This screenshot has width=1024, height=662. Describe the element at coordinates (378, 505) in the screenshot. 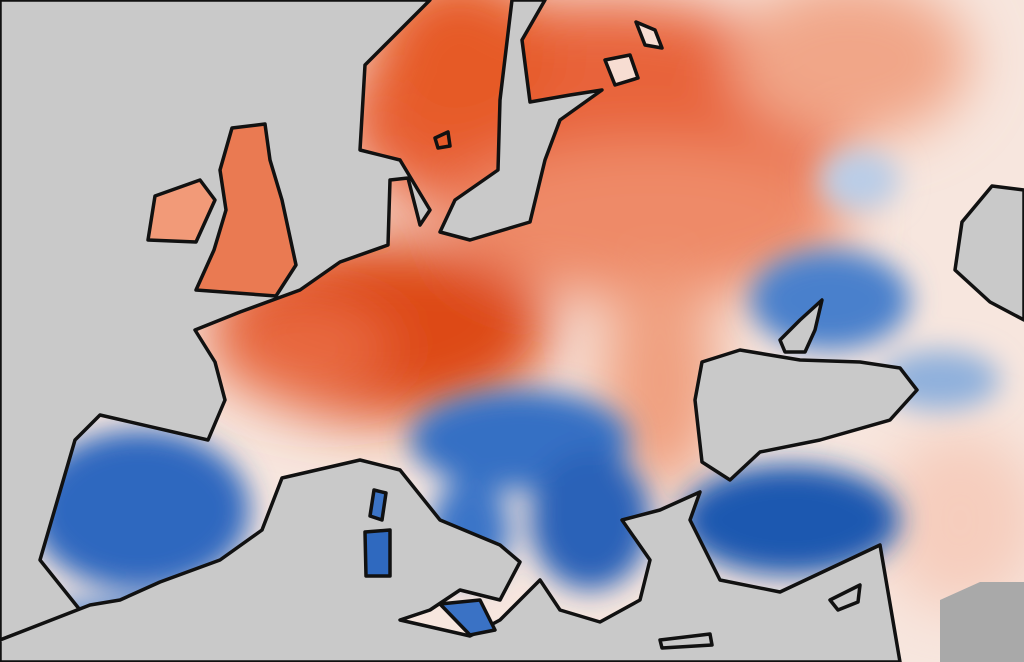

I see `corsica` at that location.